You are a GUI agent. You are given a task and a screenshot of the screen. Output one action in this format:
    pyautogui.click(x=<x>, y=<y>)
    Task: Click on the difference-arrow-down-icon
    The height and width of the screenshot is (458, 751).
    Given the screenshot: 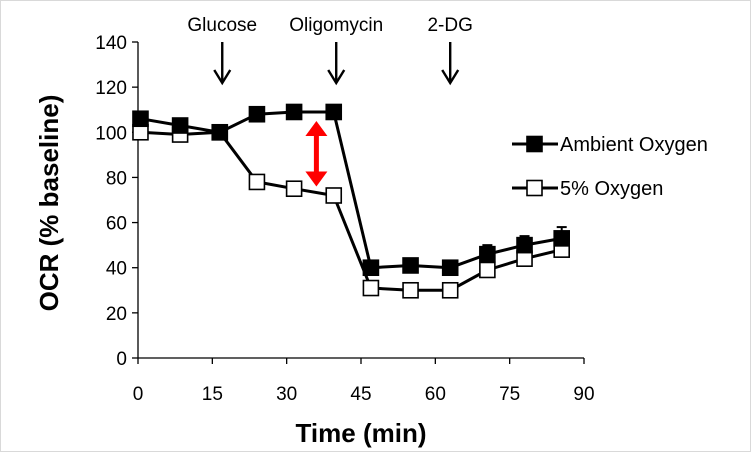 What is the action you would take?
    pyautogui.click(x=316, y=179)
    